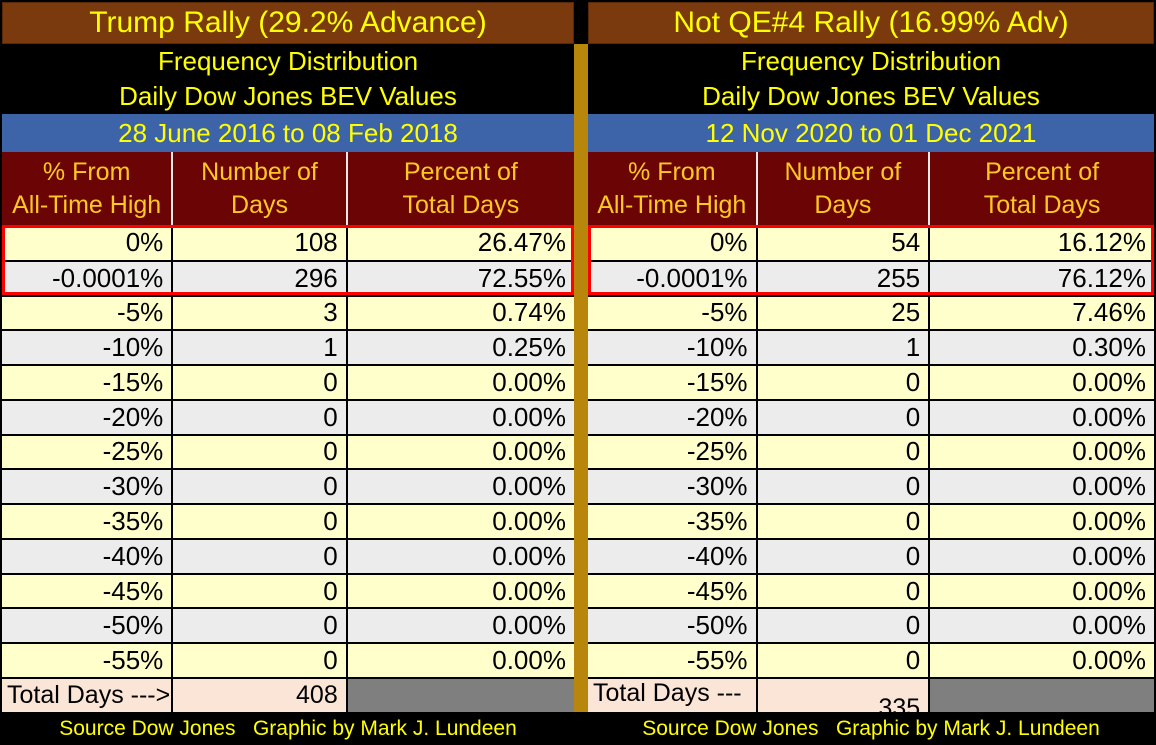 This screenshot has width=1156, height=745. What do you see at coordinates (459, 277) in the screenshot?
I see `table-cell: 72.55%` at bounding box center [459, 277].